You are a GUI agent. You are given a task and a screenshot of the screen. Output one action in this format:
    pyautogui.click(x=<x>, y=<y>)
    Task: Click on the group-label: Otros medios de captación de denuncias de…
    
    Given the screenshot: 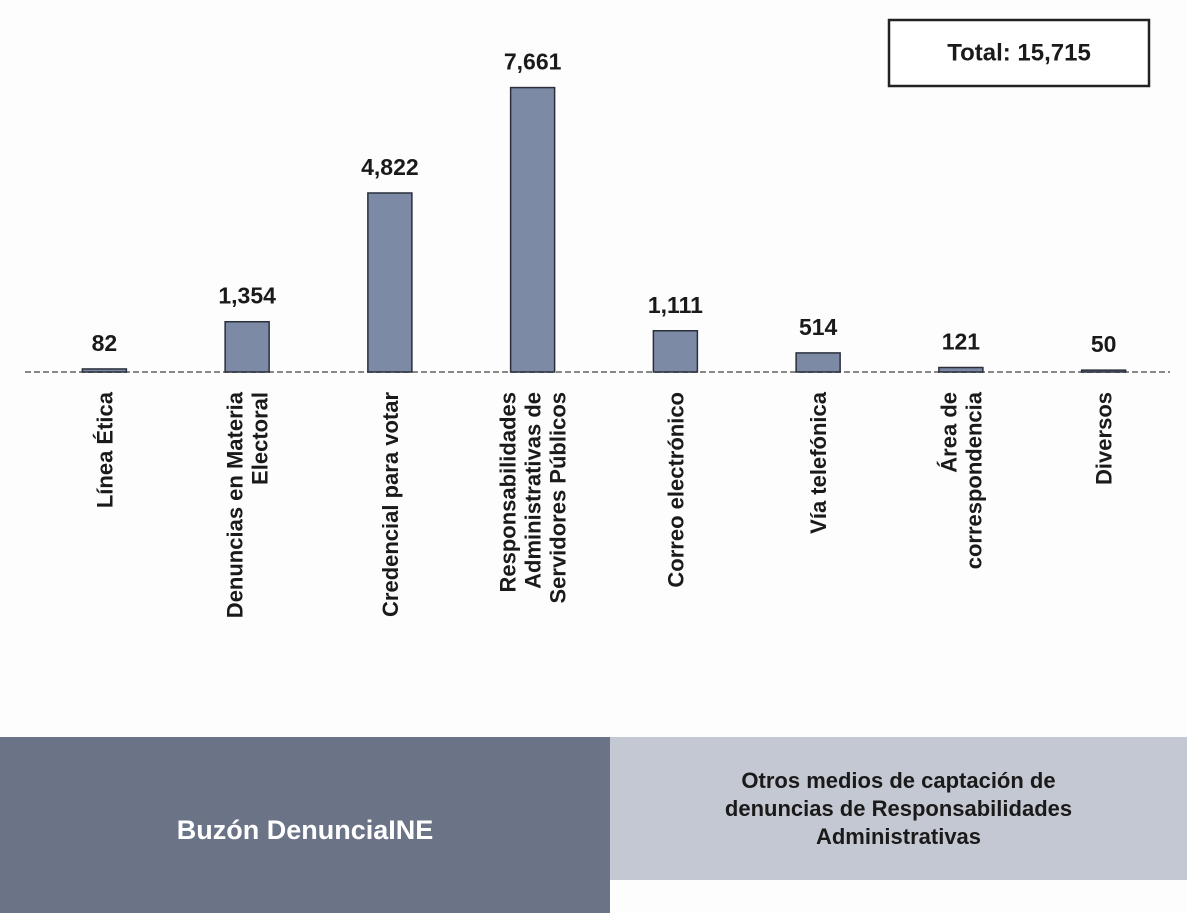 What is the action you would take?
    pyautogui.click(x=898, y=808)
    